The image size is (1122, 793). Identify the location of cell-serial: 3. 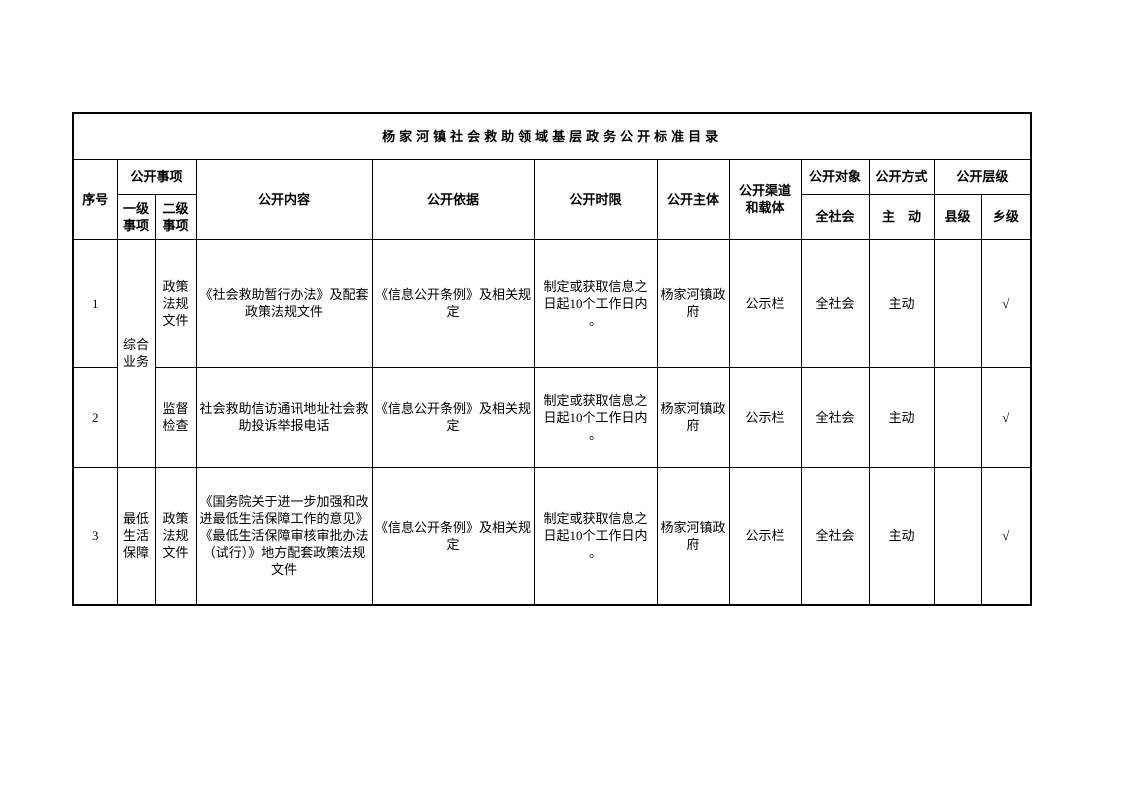
(95, 536).